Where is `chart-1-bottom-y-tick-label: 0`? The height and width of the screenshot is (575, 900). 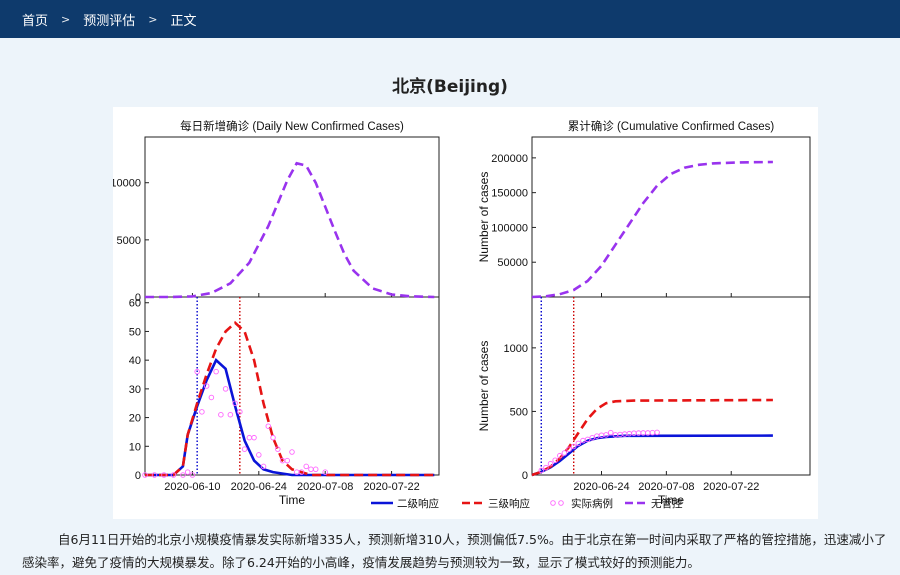
chart-1-bottom-y-tick-label: 0 is located at coordinates (525, 476).